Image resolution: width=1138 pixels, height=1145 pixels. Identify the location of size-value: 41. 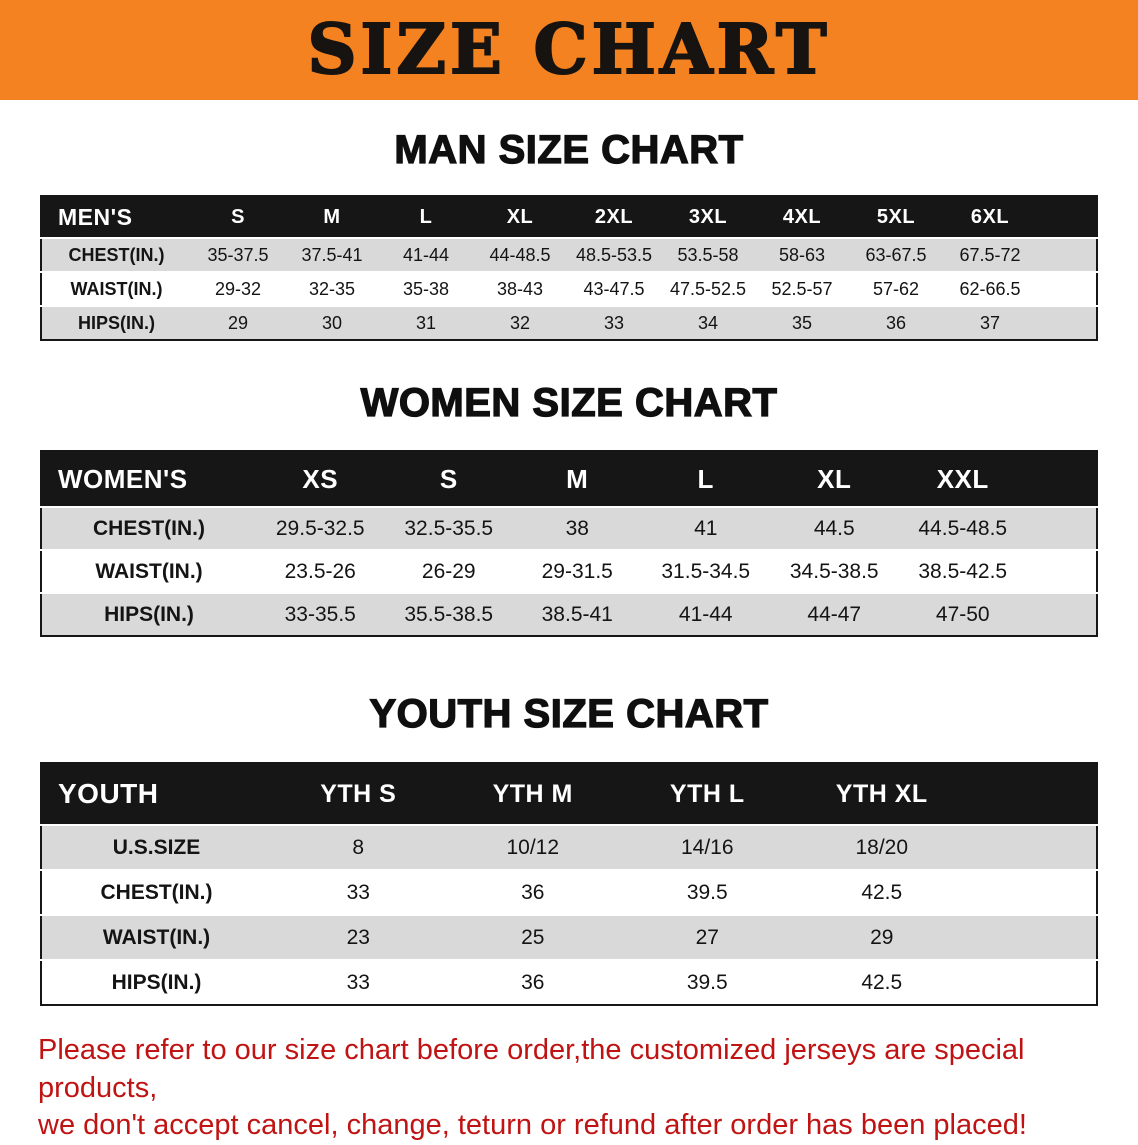
(706, 528).